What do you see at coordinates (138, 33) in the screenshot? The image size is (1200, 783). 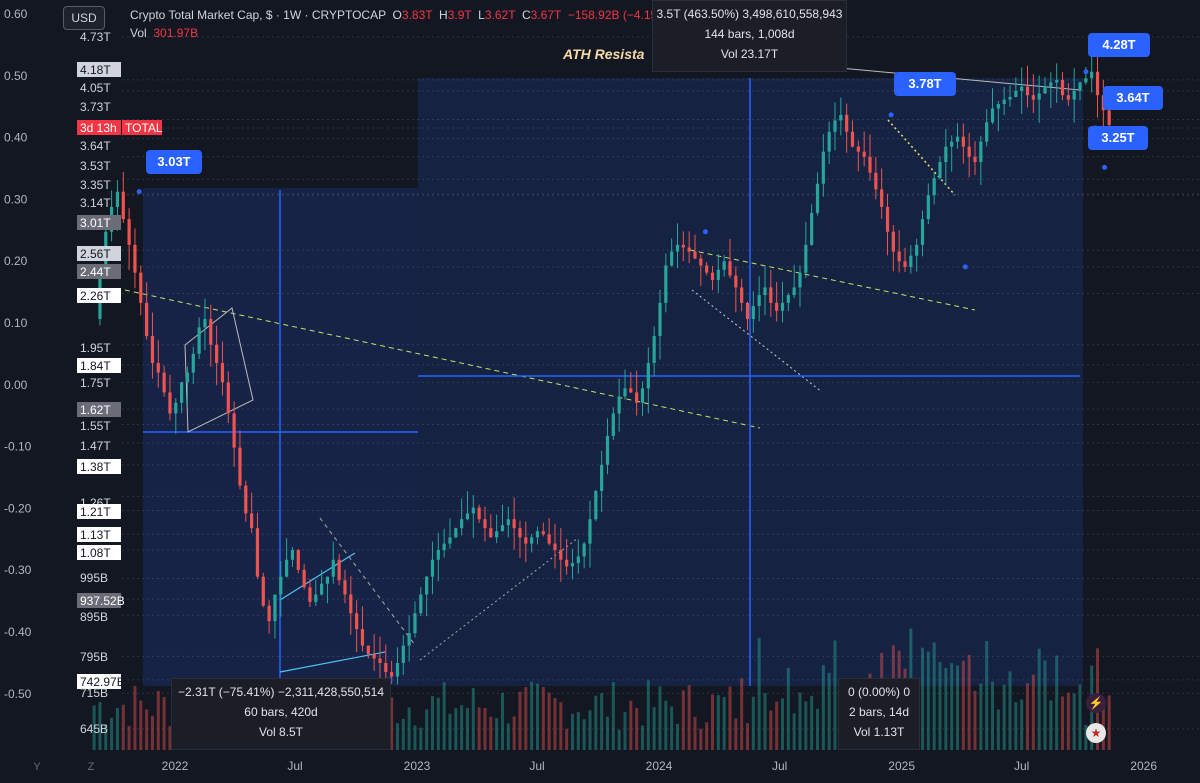 I see `vol-label: Vol` at bounding box center [138, 33].